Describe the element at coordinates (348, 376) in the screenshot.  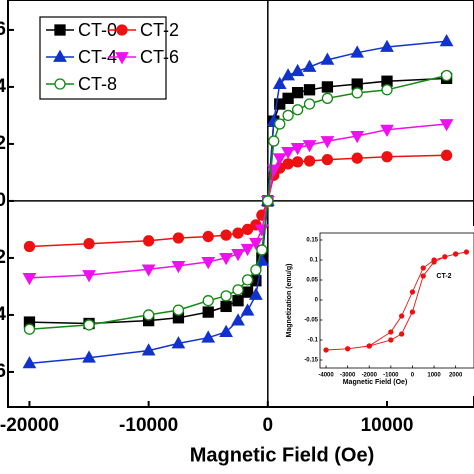
I see `x-tick-label: -3000` at that location.